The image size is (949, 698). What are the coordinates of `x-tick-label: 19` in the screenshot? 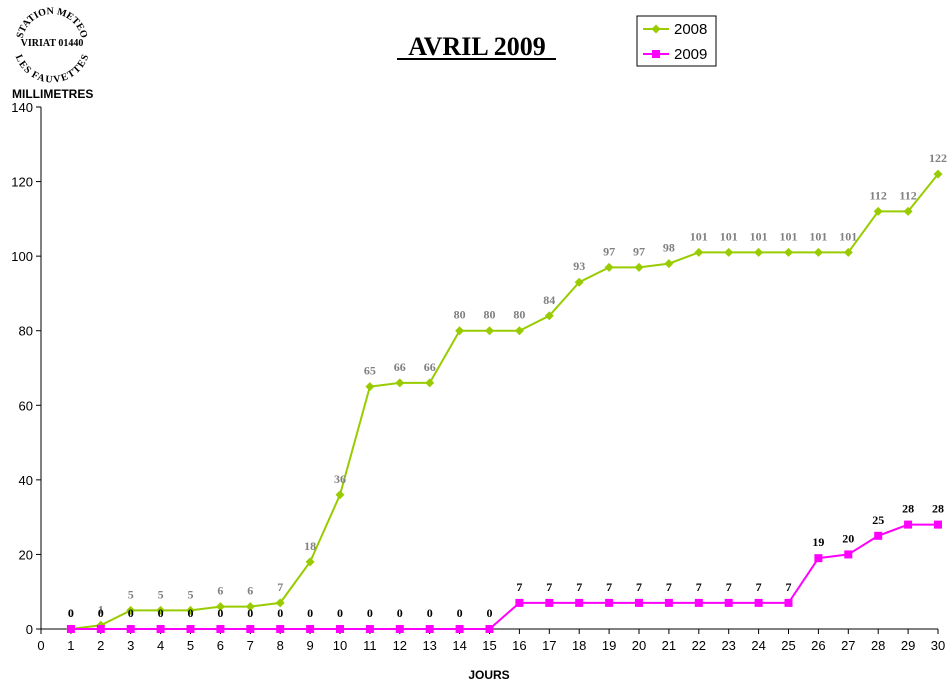 It's located at (609, 645).